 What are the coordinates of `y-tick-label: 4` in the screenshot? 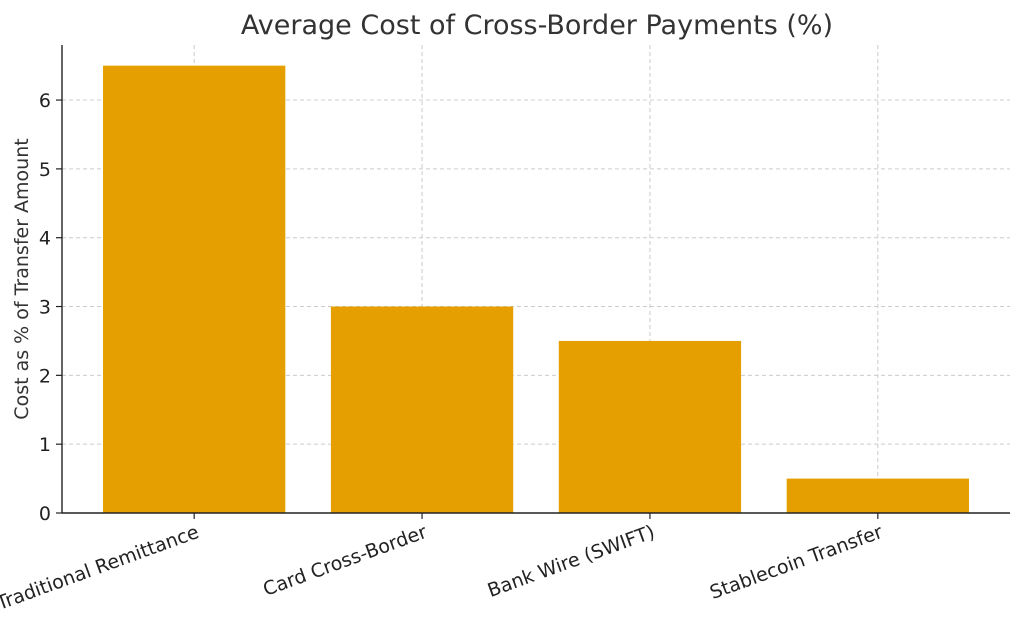 It's located at (45, 239).